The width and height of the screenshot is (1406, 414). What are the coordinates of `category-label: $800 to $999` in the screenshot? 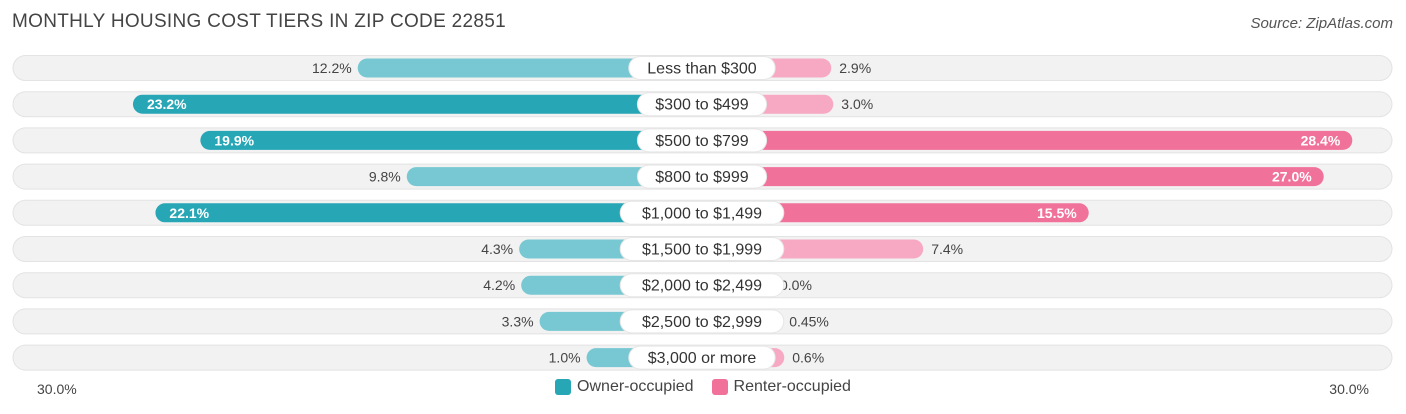 It's located at (702, 177).